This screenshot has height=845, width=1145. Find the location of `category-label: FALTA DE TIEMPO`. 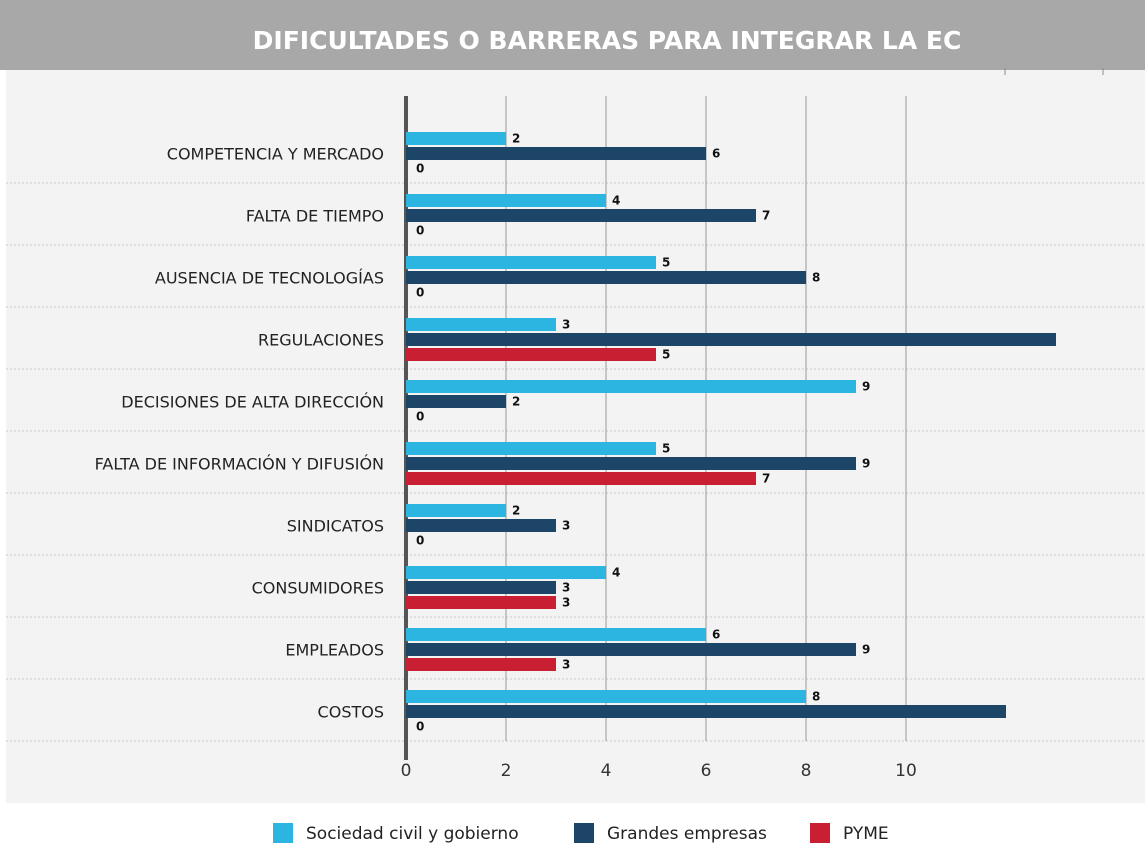

category-label: FALTA DE TIEMPO is located at coordinates (315, 216).